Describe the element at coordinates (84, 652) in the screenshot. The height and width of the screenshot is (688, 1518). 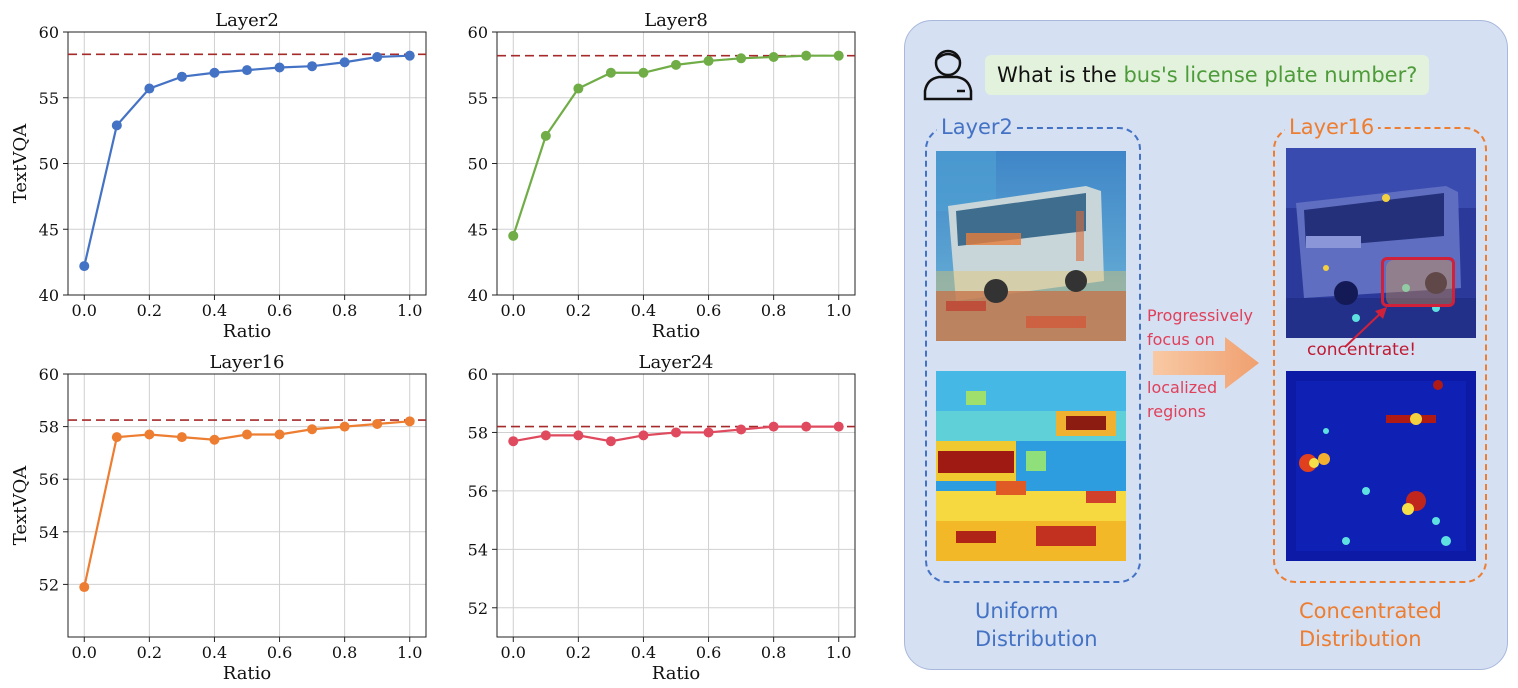
I see `chart3-xtick-label: 0.0` at that location.